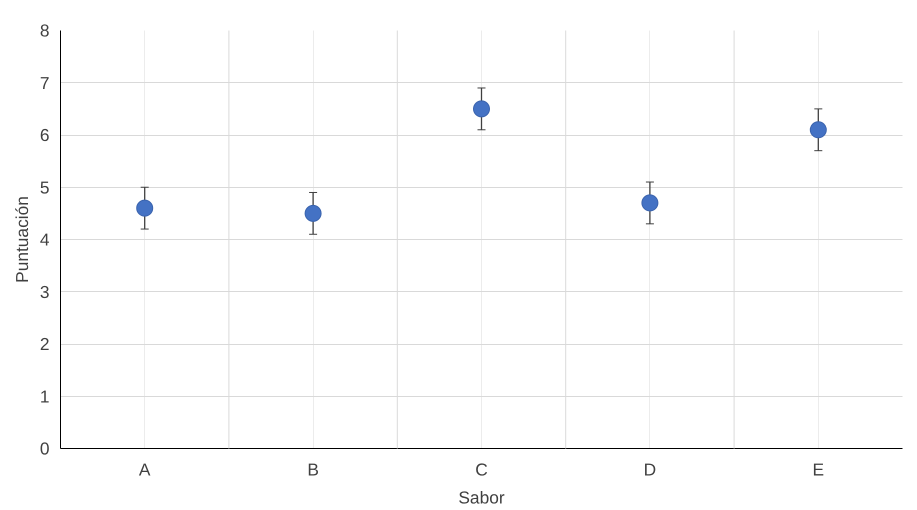 This screenshot has height=510, width=917. Describe the element at coordinates (45, 82) in the screenshot. I see `y-tick-label: 7` at that location.